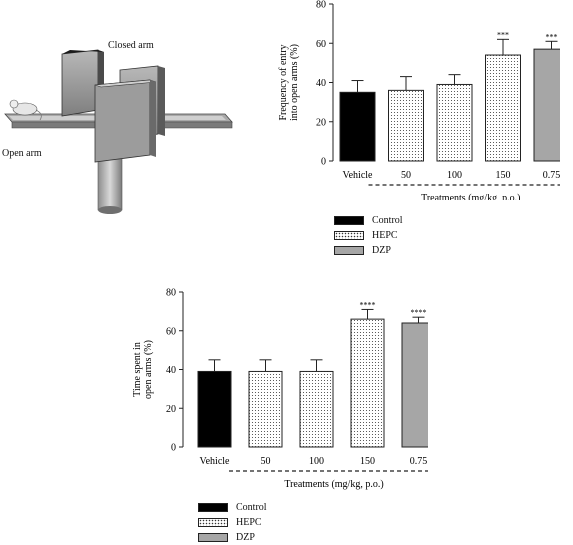 Image resolution: width=573 pixels, height=545 pixels. What do you see at coordinates (25, 110) in the screenshot?
I see `rat-icon` at bounding box center [25, 110].